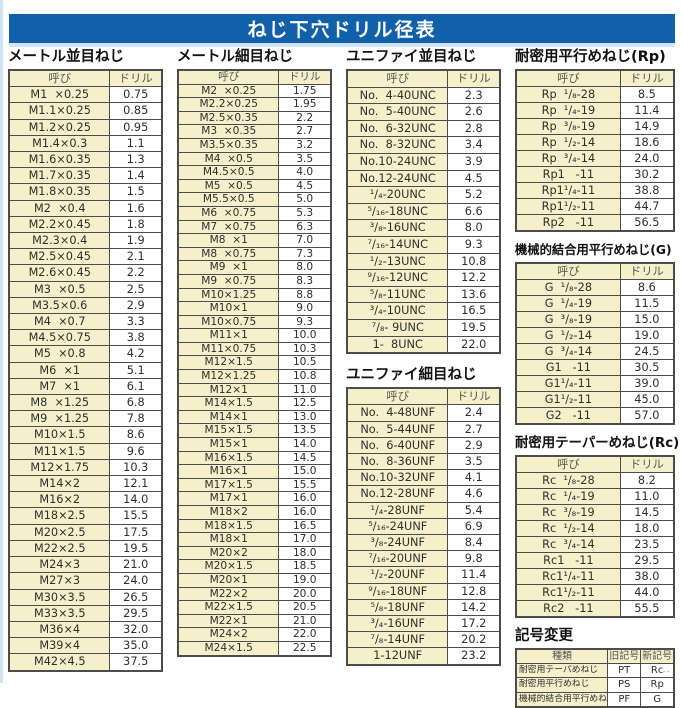 Image resolution: width=683 pixels, height=708 pixels. I want to click on value-cell: 15.5, so click(136, 516).